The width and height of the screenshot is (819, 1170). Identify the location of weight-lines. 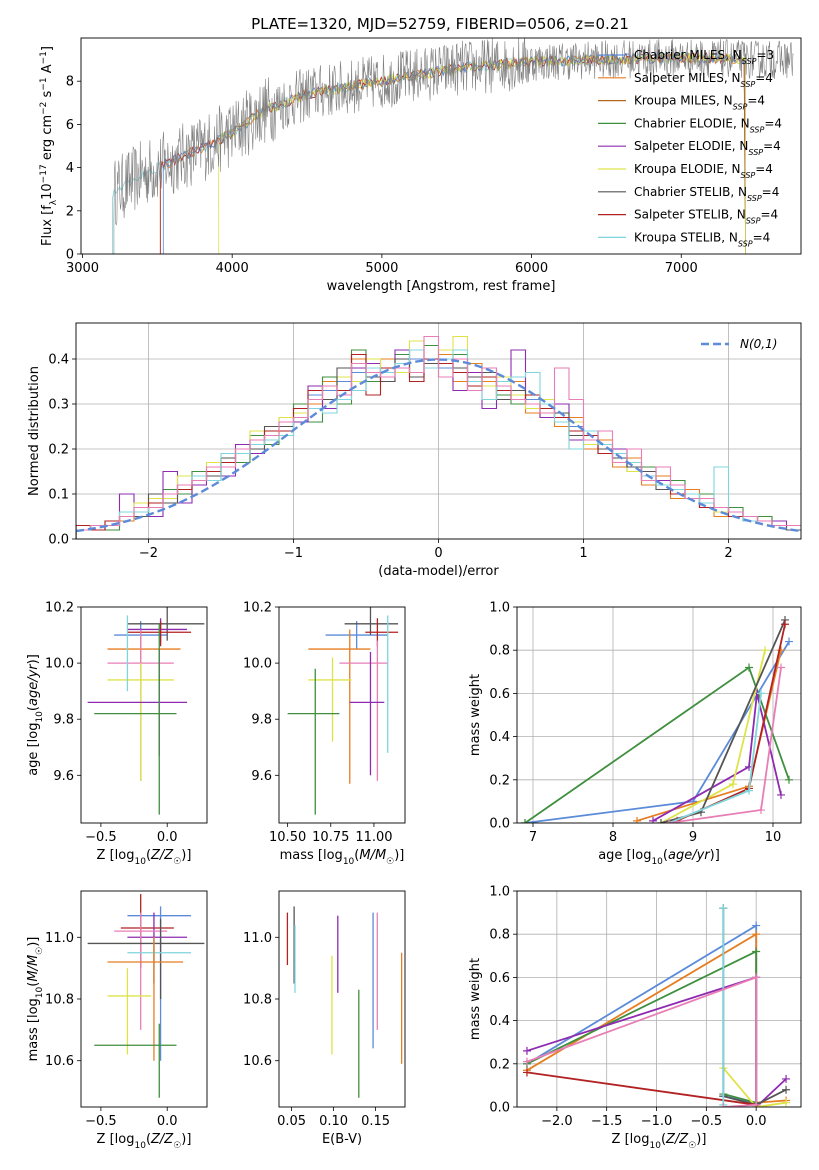
(656, 1005).